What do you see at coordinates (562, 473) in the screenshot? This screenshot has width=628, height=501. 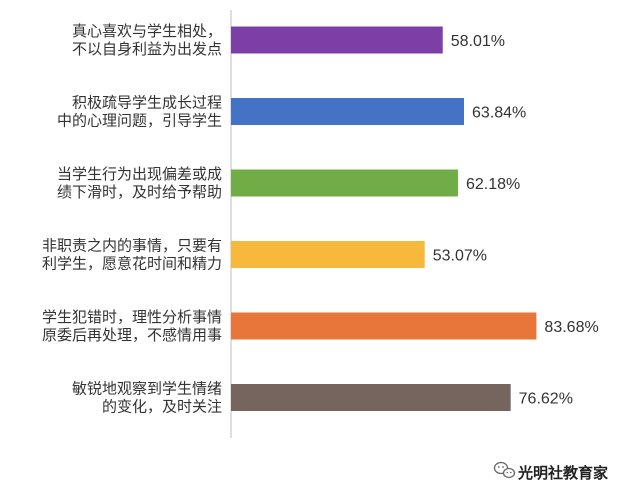 I see `watermark-text: 光明社教育家` at bounding box center [562, 473].